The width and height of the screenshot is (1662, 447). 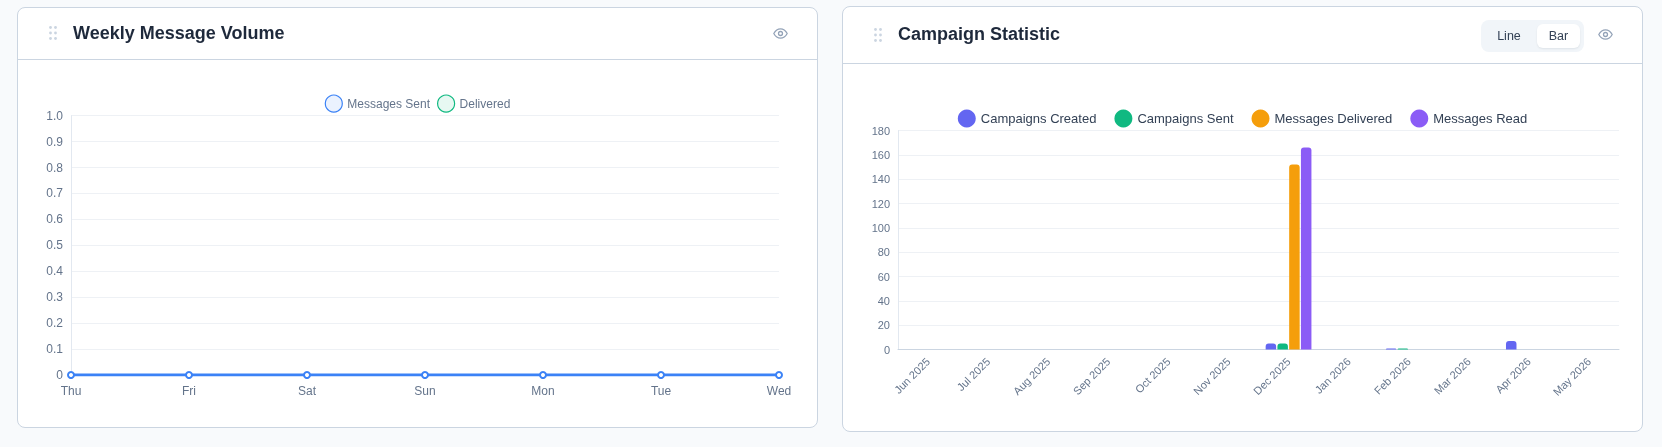 I want to click on x-tick-label: Sun, so click(x=425, y=391).